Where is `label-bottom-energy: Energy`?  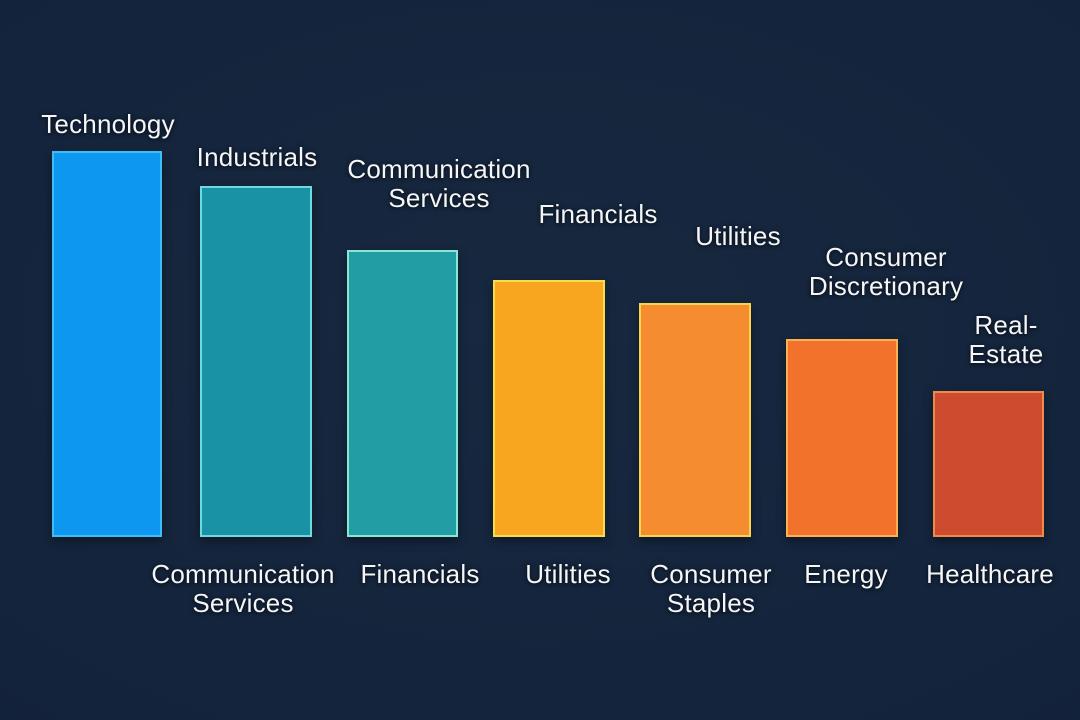 label-bottom-energy: Energy is located at coordinates (846, 574).